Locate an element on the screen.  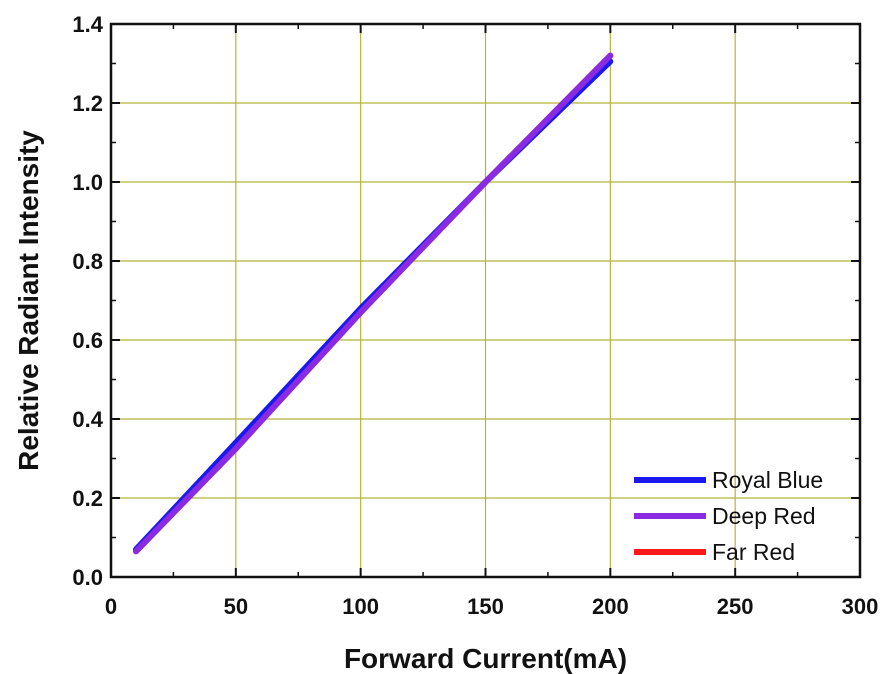
x-tick-label: 300 is located at coordinates (860, 606).